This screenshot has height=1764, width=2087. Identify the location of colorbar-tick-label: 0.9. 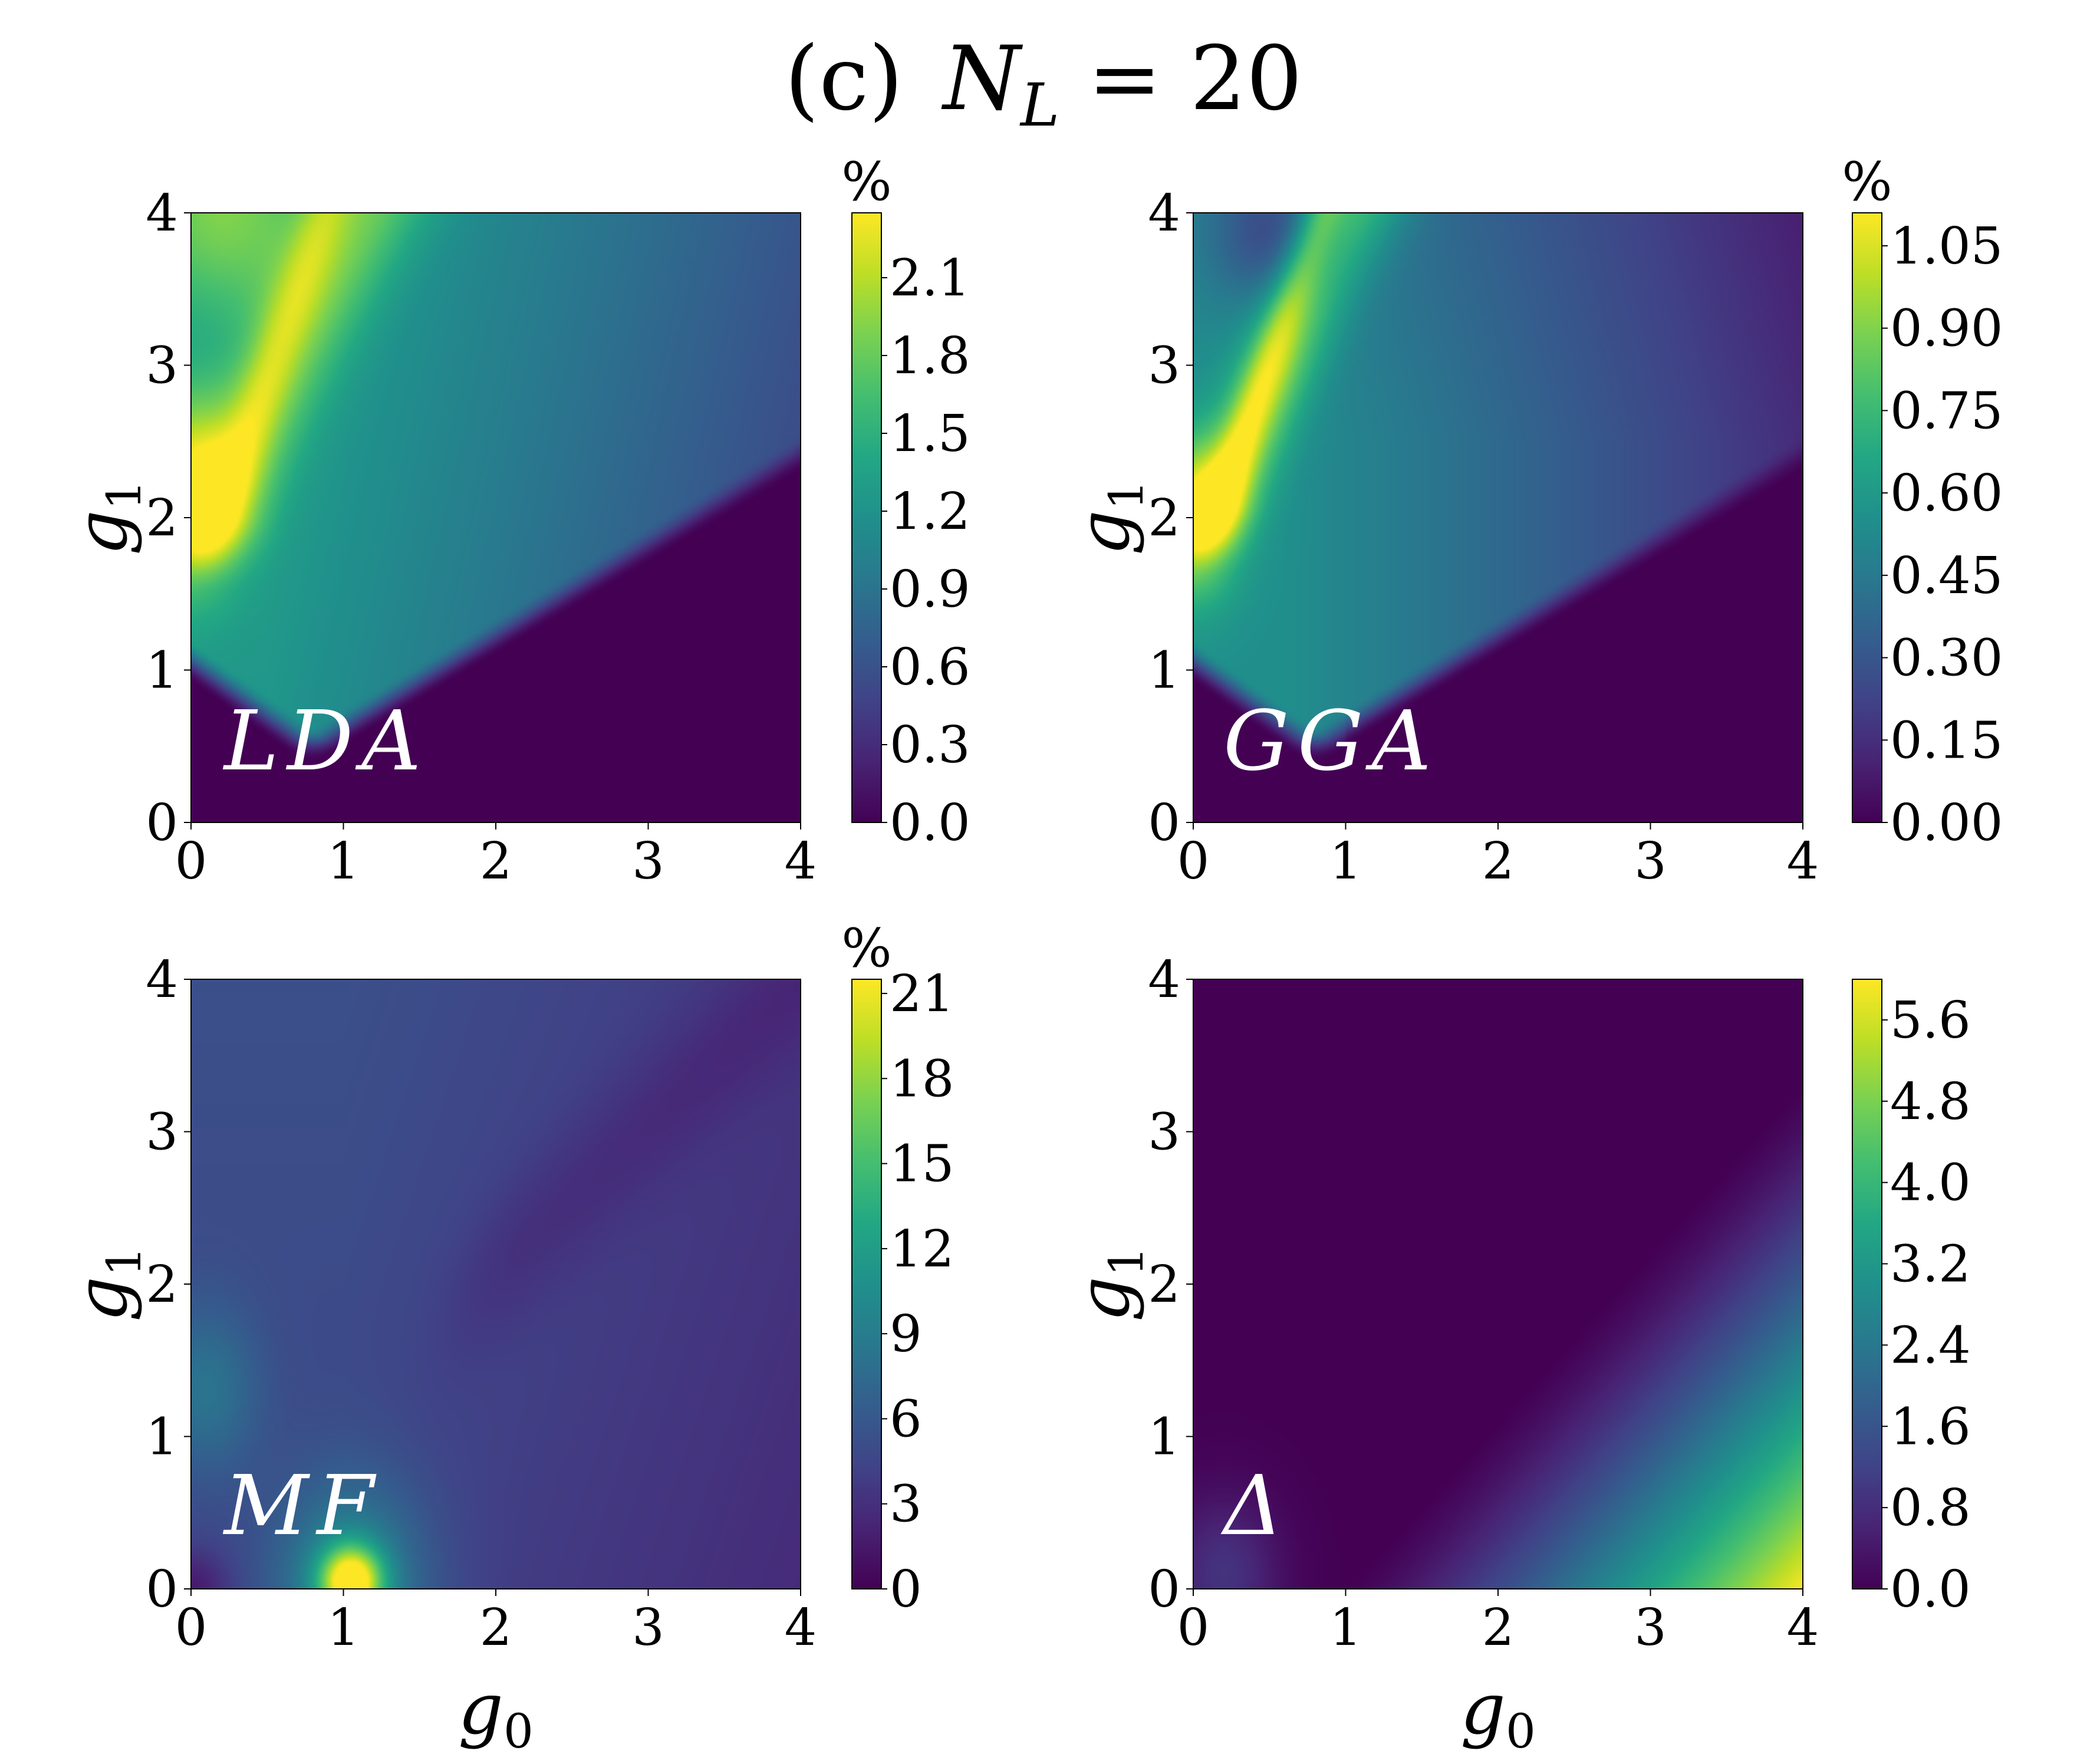
(930, 589).